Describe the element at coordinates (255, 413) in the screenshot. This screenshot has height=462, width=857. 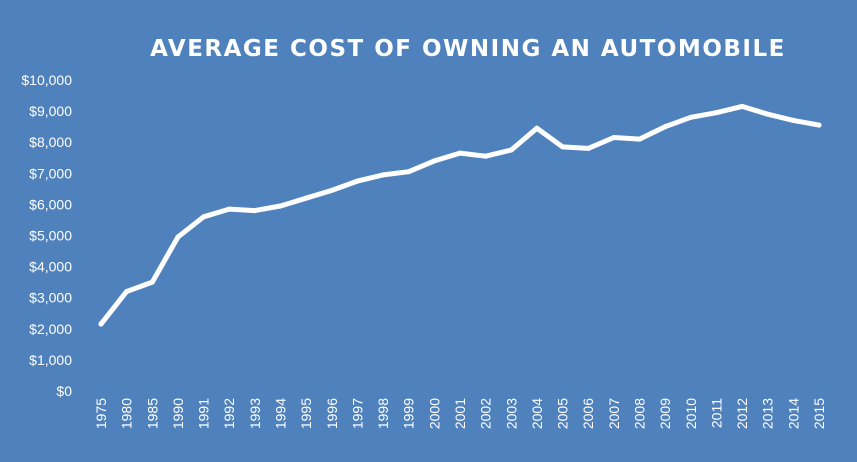
I see `x-tick-label: 1993` at that location.